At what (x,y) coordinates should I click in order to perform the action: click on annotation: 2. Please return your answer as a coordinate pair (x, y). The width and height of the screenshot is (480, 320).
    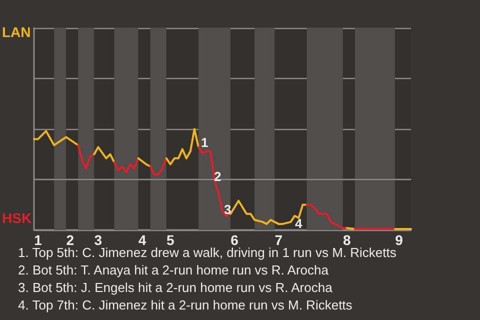
    Looking at the image, I should click on (218, 176).